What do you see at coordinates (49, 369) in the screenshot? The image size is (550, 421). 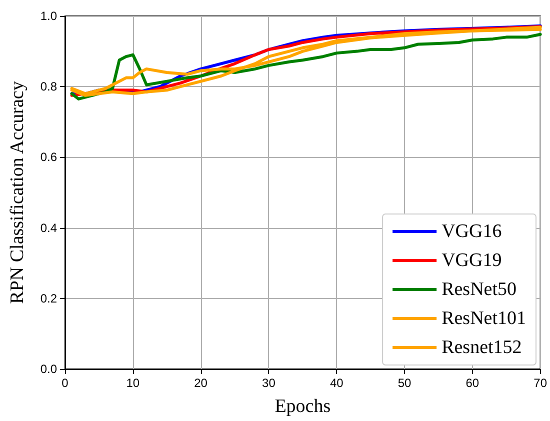 I see `y-tick-label: 0.0` at bounding box center [49, 369].